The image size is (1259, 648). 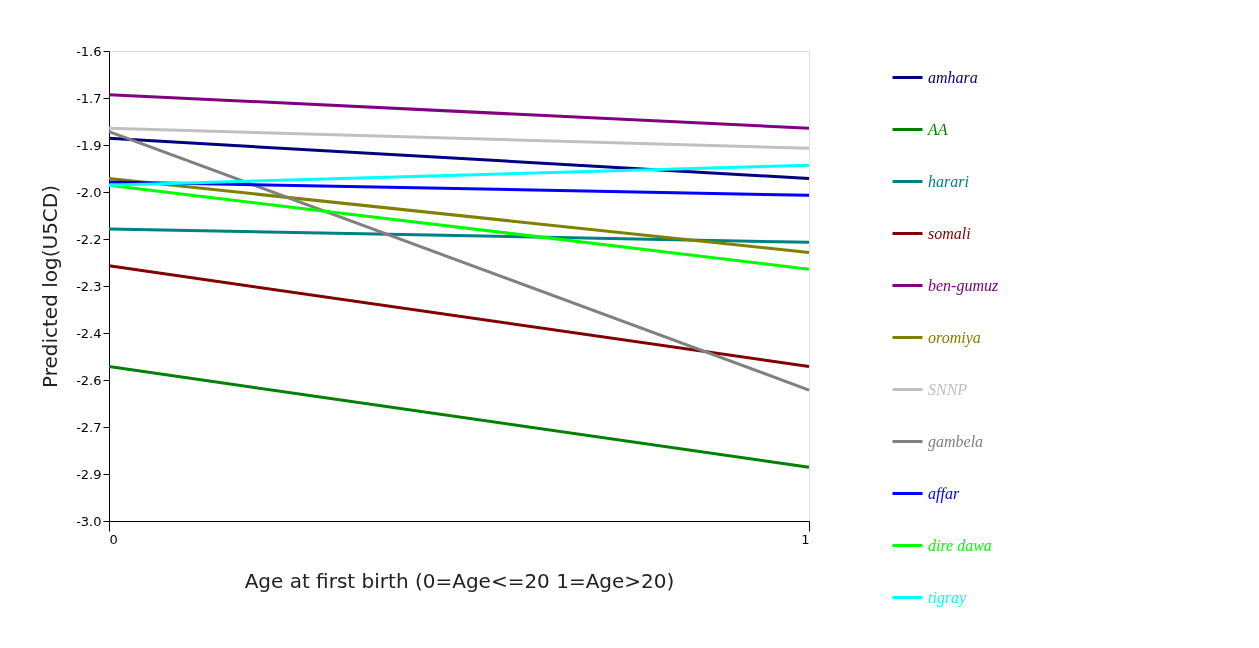 I want to click on legend-label: harari, so click(x=948, y=181).